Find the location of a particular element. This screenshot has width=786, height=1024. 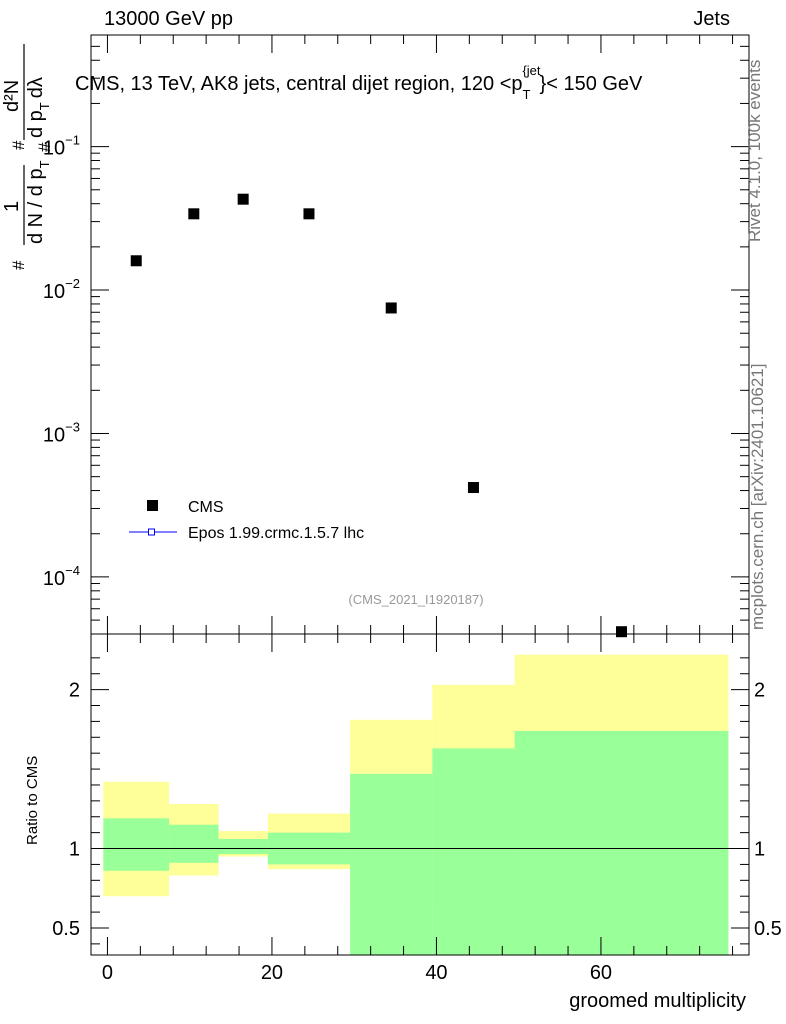

x-tick-label-2: 40 is located at coordinates (436, 973).